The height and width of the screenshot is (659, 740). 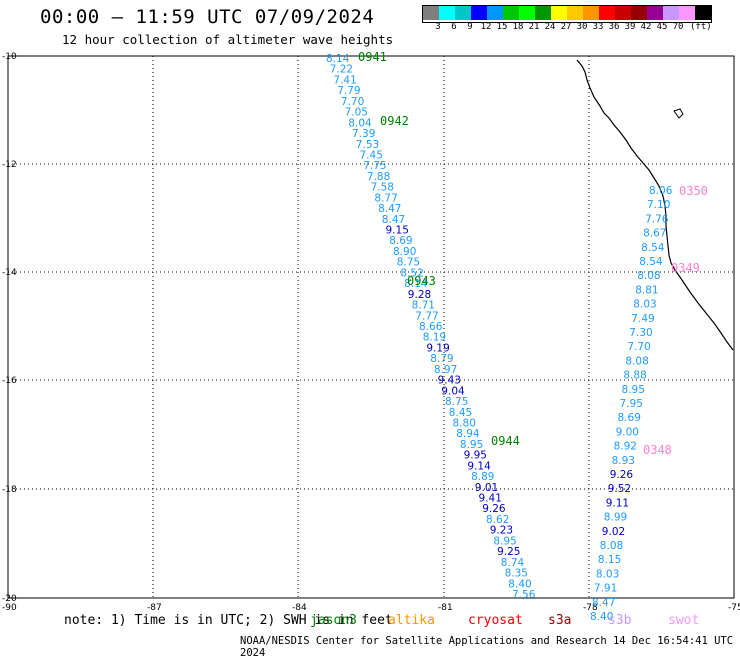 What do you see at coordinates (374, 166) in the screenshot?
I see `wave-height-value: 7.75` at bounding box center [374, 166].